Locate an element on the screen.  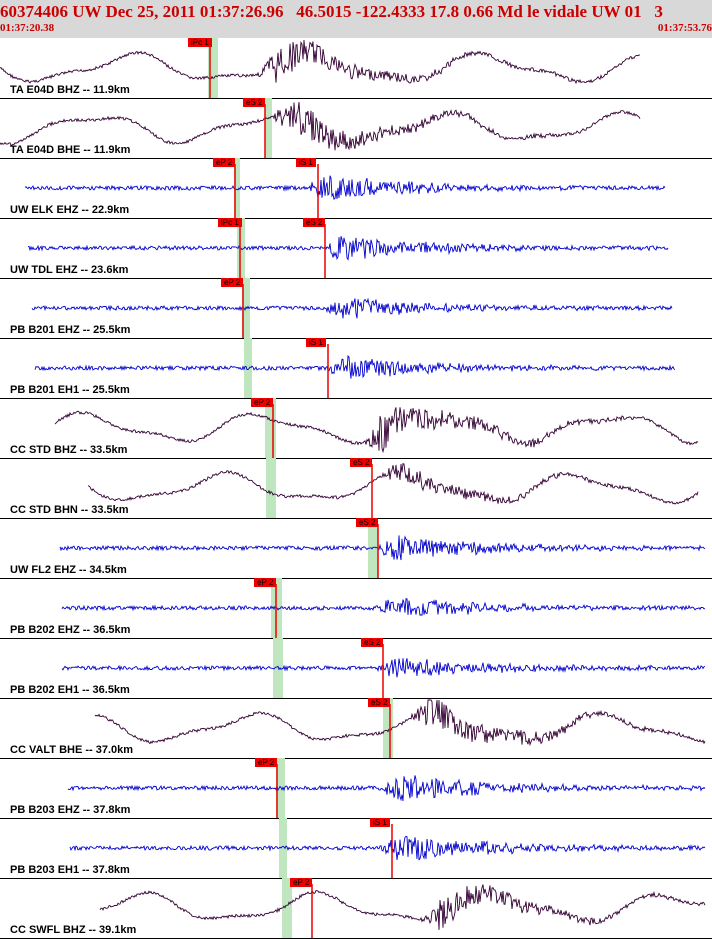
trace-row: eS 2 CC STD BHN -- 33.5km is located at coordinates (356, 488).